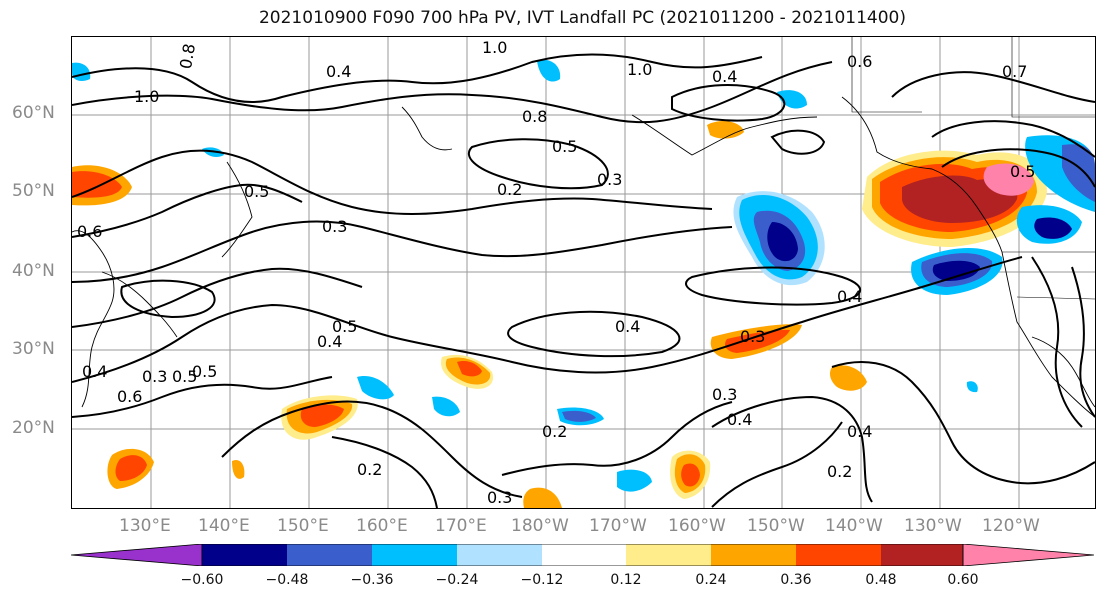 The height and width of the screenshot is (601, 1105). I want to click on colorbar-tick: −0.48, so click(287, 580).